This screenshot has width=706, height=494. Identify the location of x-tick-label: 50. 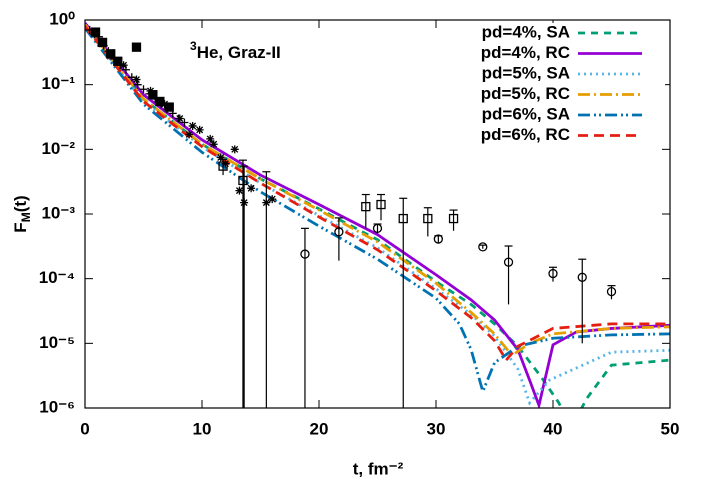
(670, 428).